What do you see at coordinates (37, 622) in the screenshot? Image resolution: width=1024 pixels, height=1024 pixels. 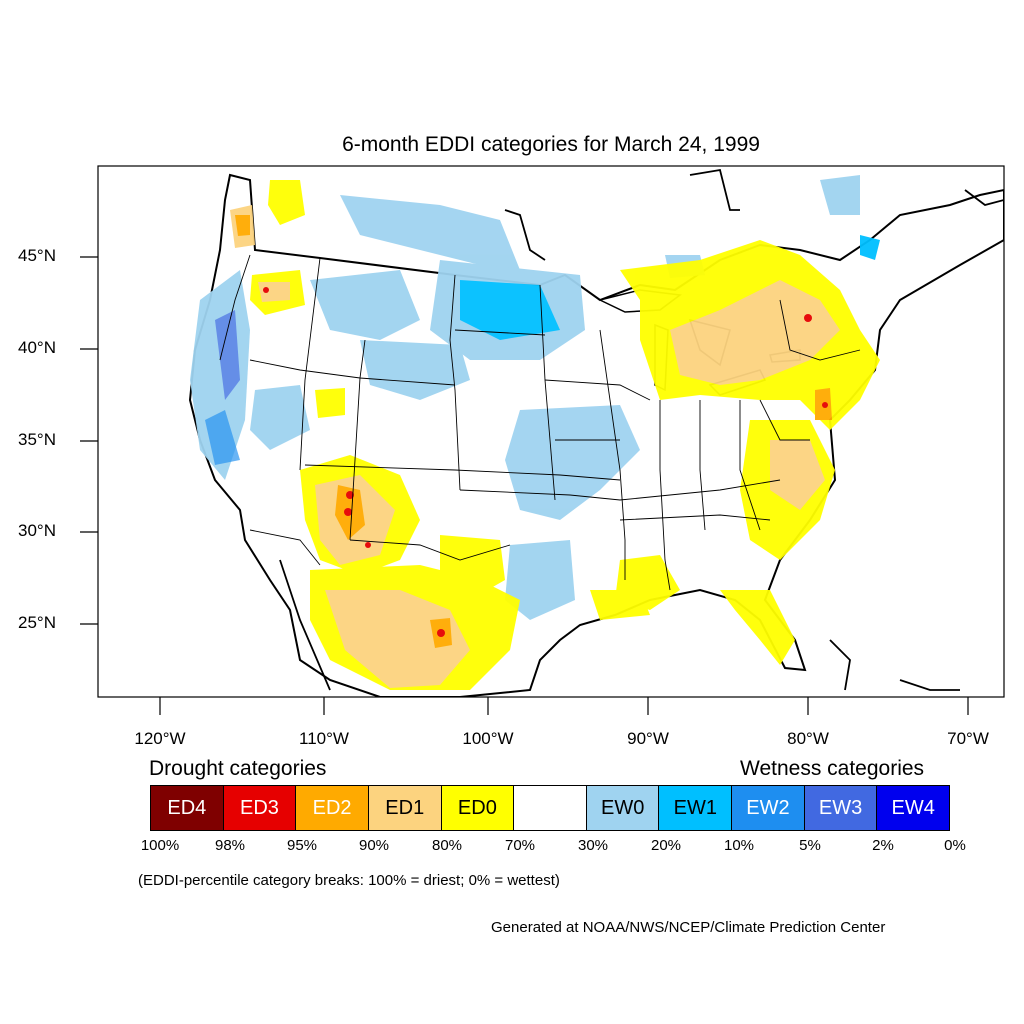 I see `lat-label-25: 25°N` at bounding box center [37, 622].